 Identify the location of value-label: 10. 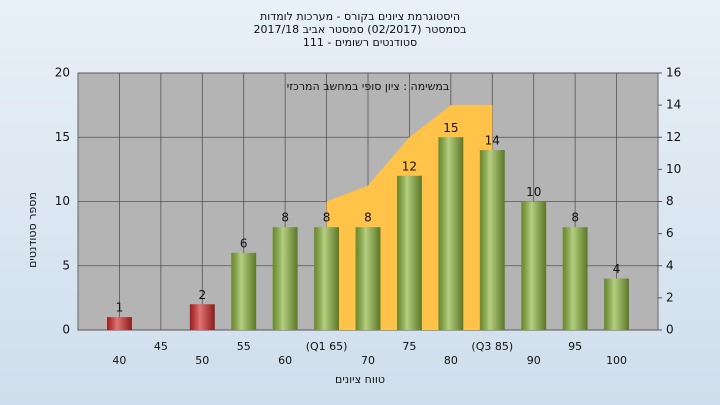
(533, 192).